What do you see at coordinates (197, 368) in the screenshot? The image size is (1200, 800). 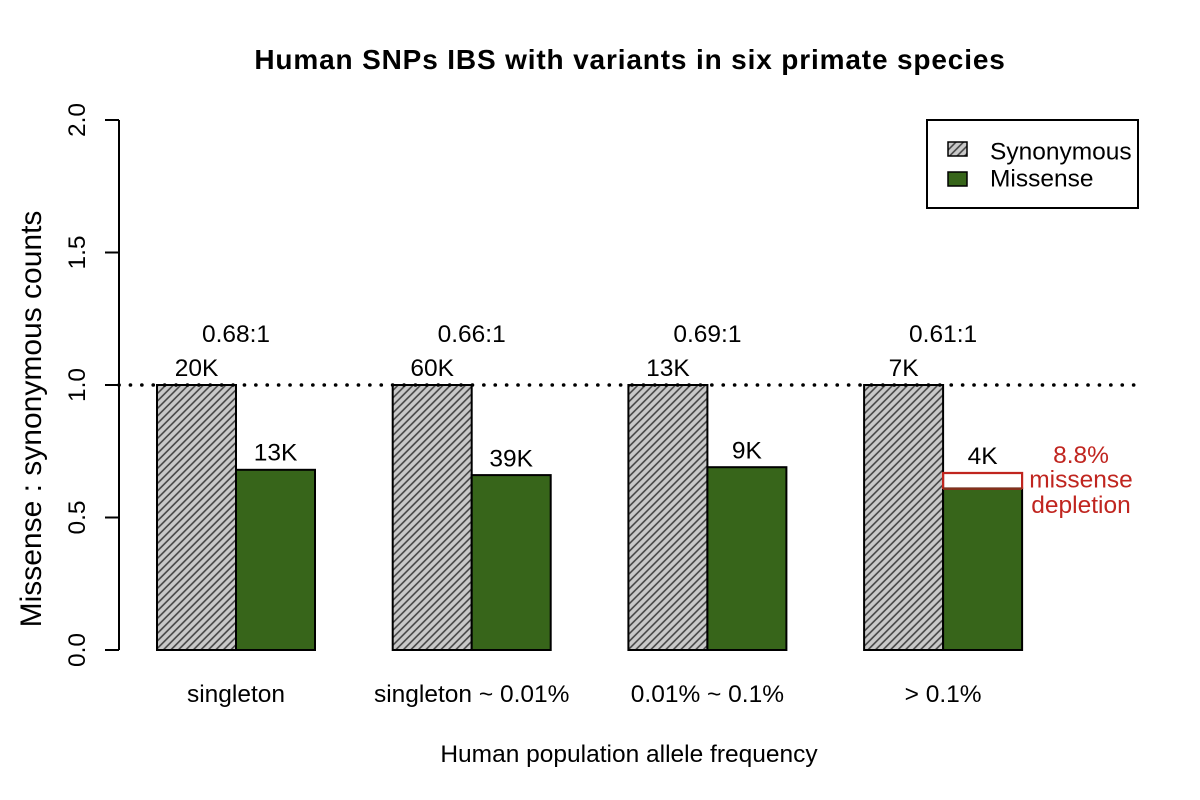 I see `svg-text: 20K` at bounding box center [197, 368].